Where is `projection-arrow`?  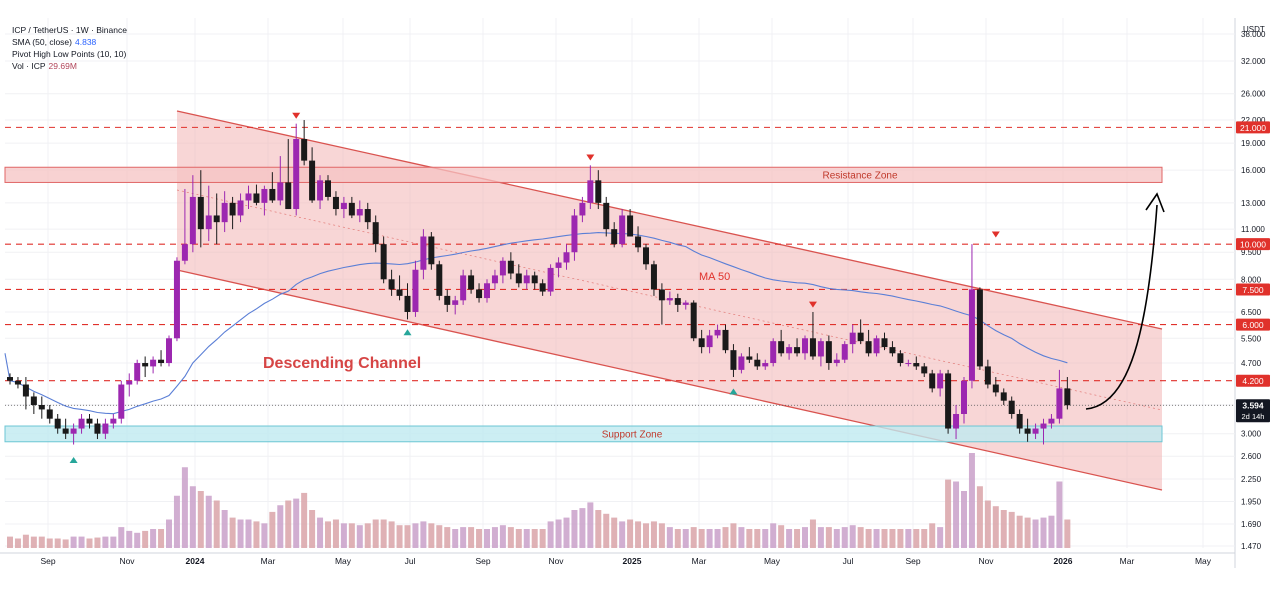 projection-arrow is located at coordinates (1121, 307).